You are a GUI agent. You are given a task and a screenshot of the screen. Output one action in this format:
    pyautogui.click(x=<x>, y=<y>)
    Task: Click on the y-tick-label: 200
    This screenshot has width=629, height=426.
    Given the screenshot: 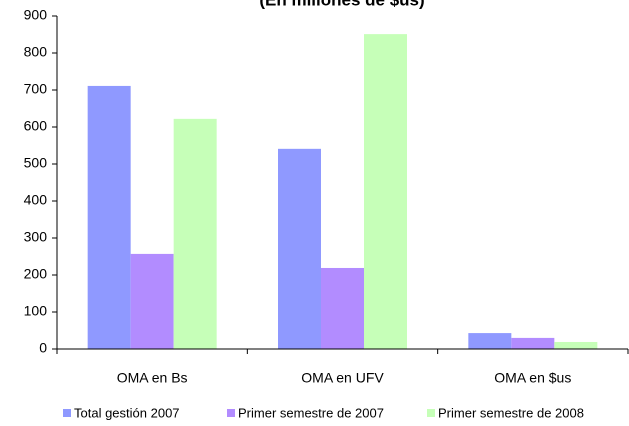 What is the action you would take?
    pyautogui.click(x=36, y=274)
    